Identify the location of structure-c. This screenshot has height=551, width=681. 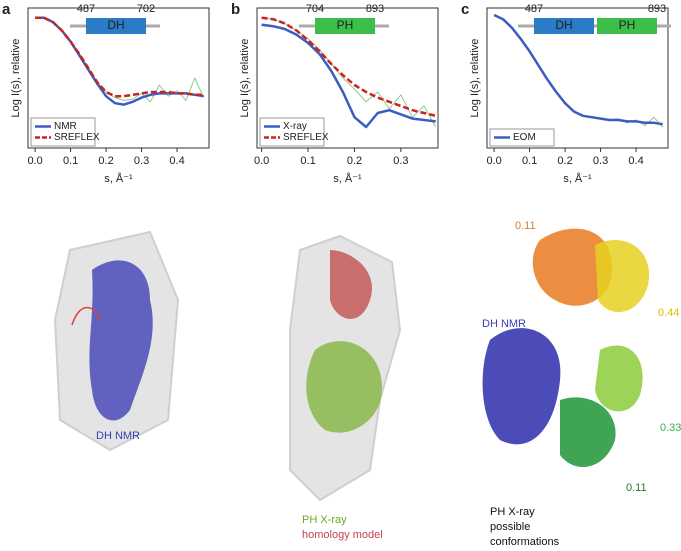
(566, 347).